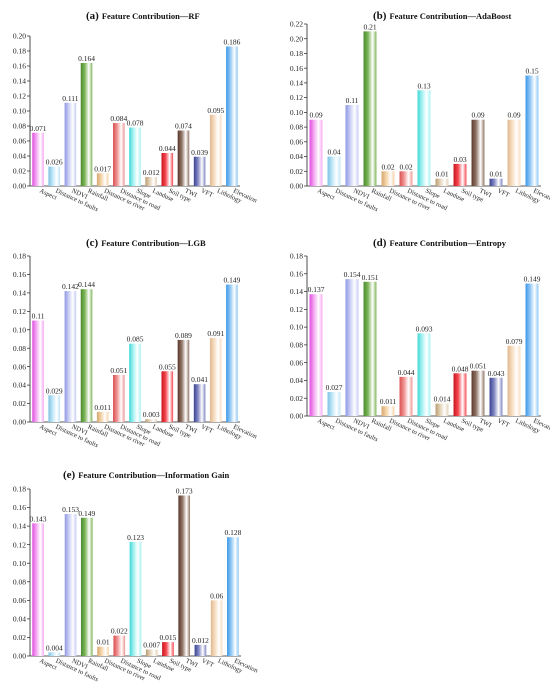 The height and width of the screenshot is (695, 550). What do you see at coordinates (232, 532) in the screenshot?
I see `data-label-elevation: 0.128` at bounding box center [232, 532].